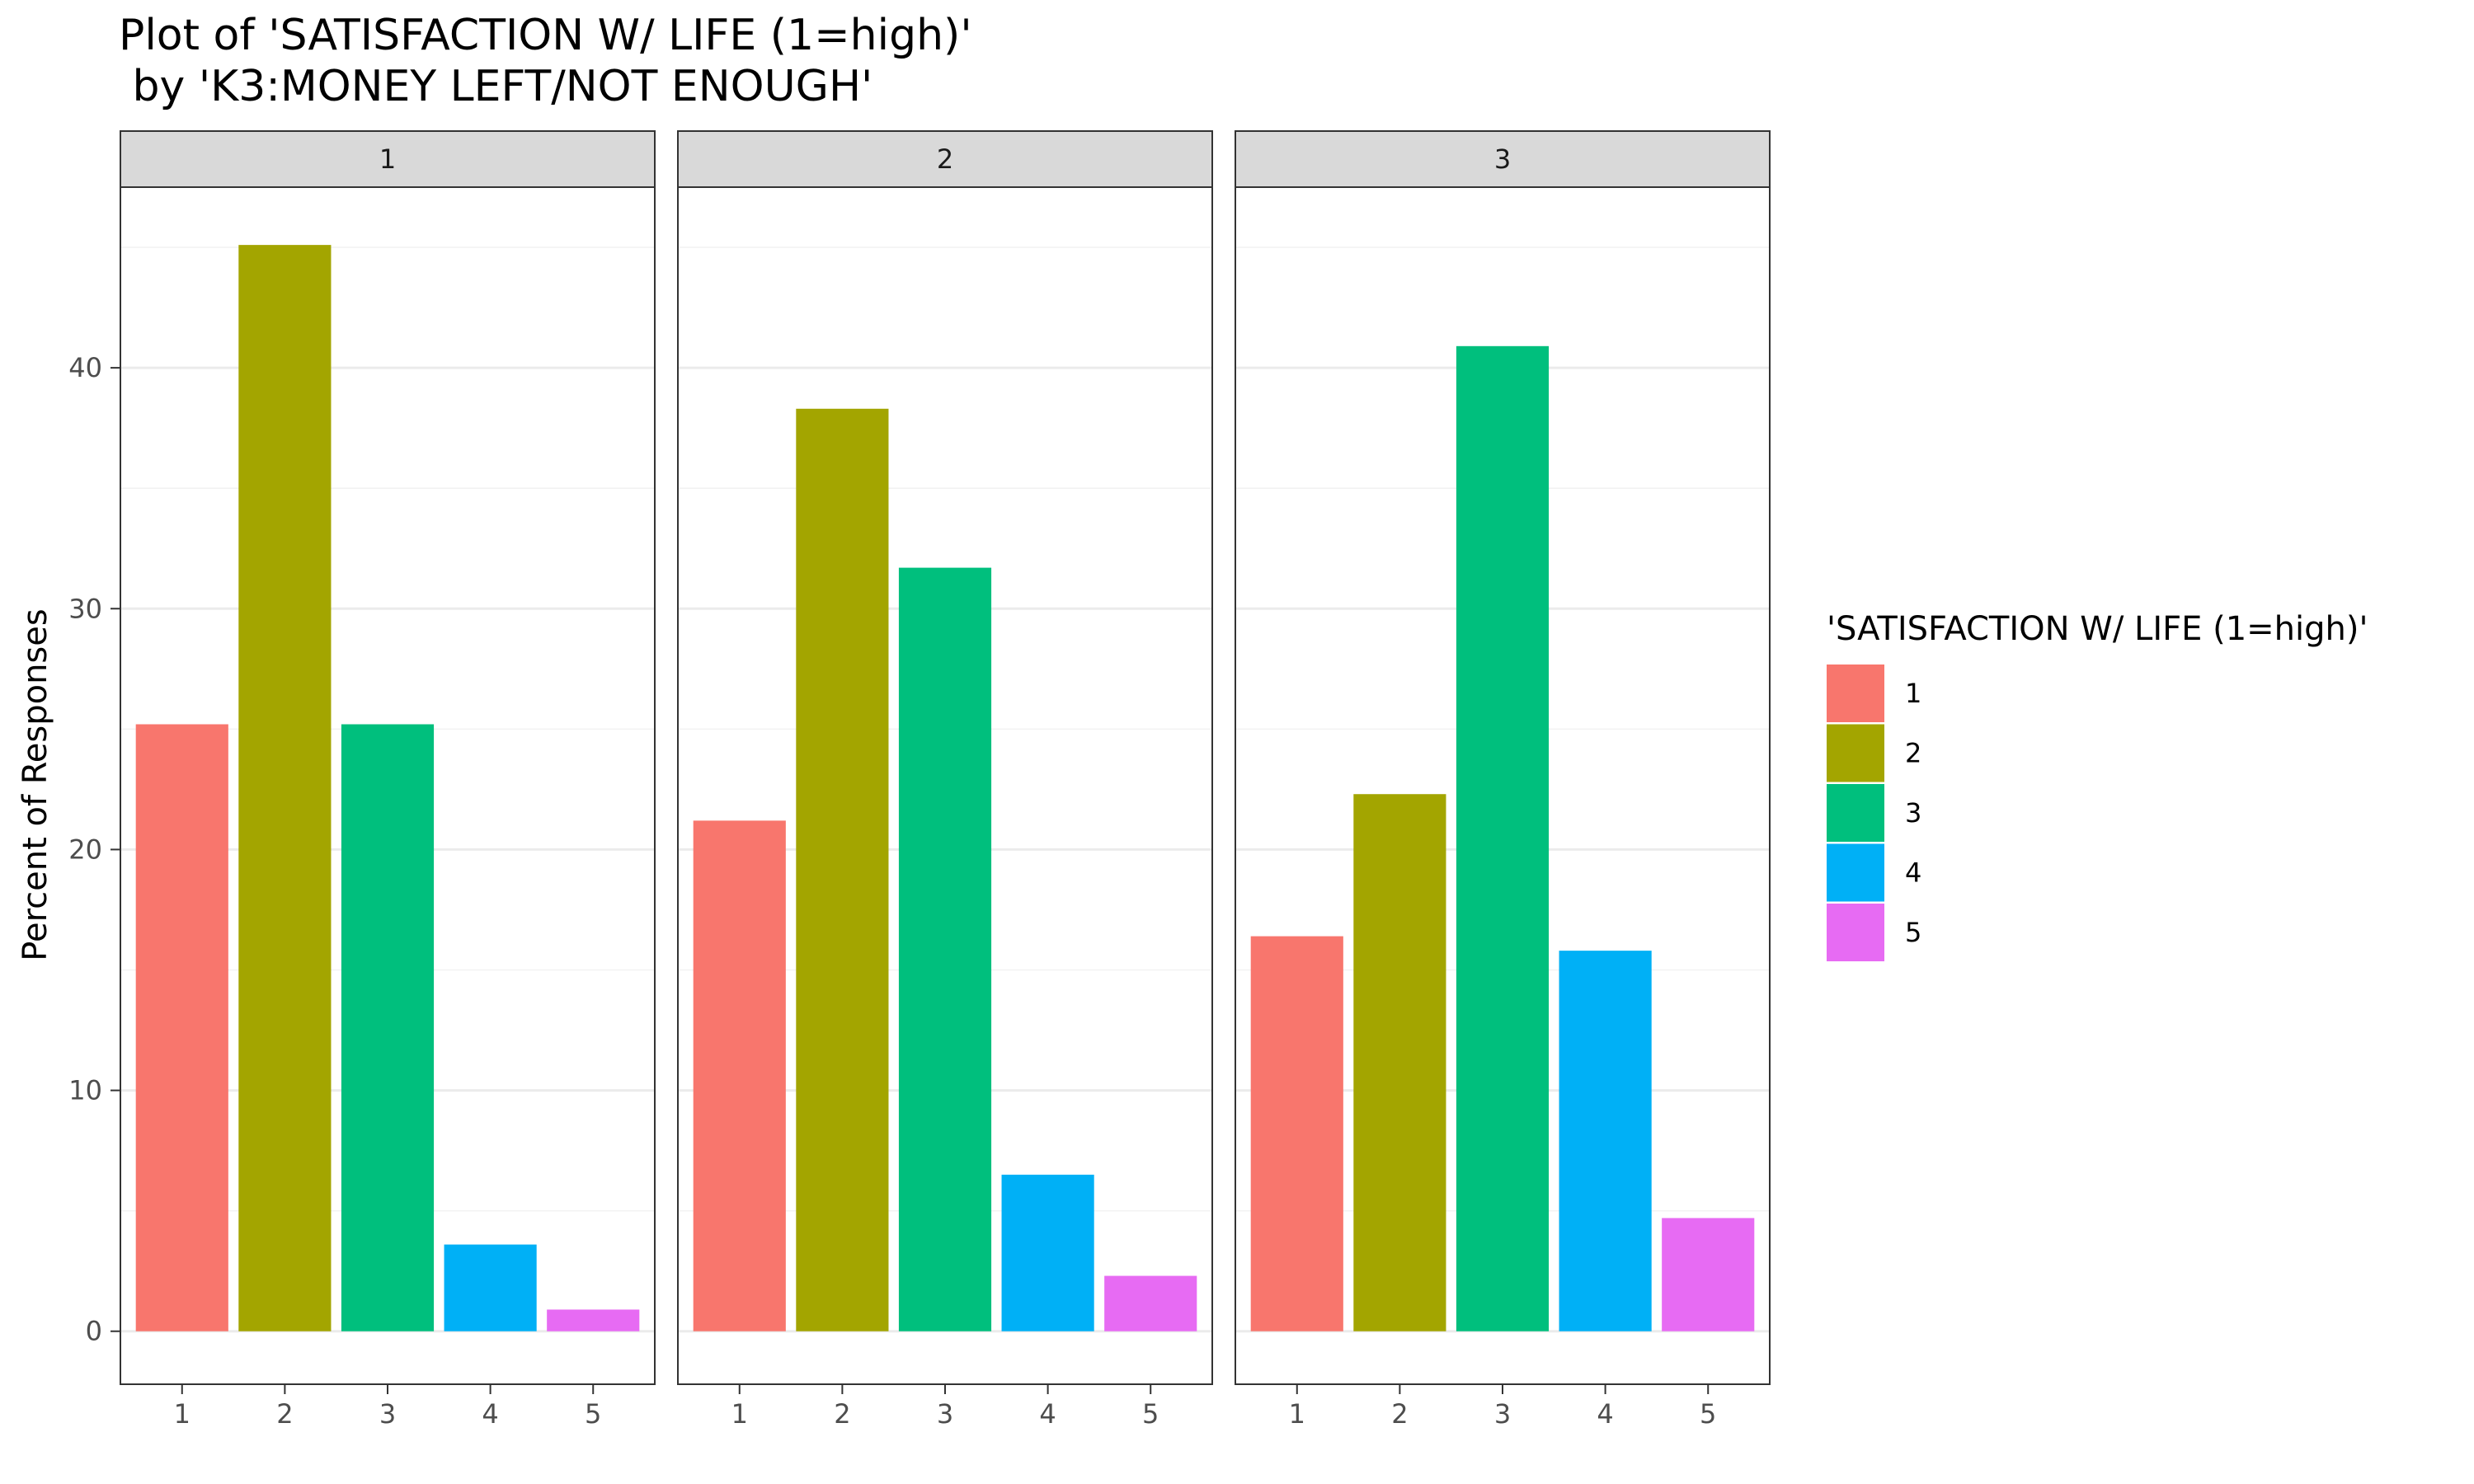 The height and width of the screenshot is (1484, 2474). What do you see at coordinates (94, 1331) in the screenshot?
I see `y-tick-label: 0` at bounding box center [94, 1331].